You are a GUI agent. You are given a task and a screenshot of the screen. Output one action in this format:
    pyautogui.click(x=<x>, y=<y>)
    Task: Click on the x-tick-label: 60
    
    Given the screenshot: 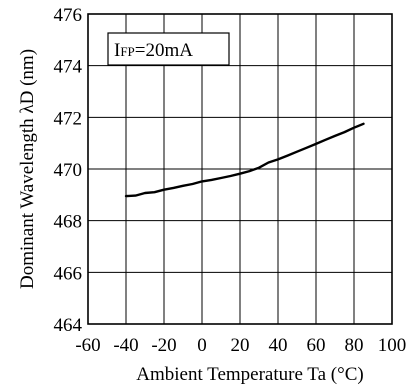 What is the action you would take?
    pyautogui.click(x=316, y=345)
    